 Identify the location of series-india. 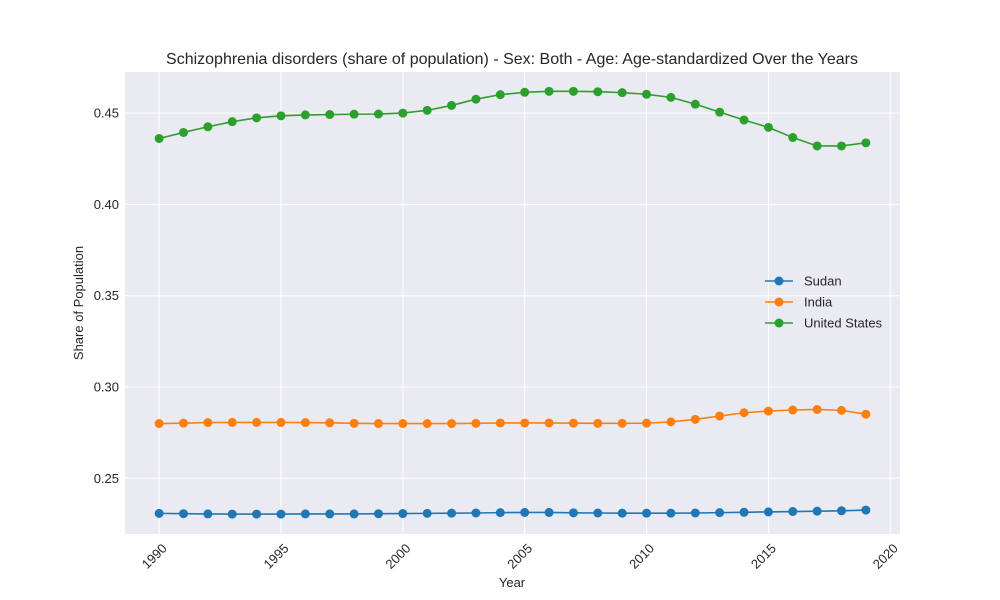
(512, 416).